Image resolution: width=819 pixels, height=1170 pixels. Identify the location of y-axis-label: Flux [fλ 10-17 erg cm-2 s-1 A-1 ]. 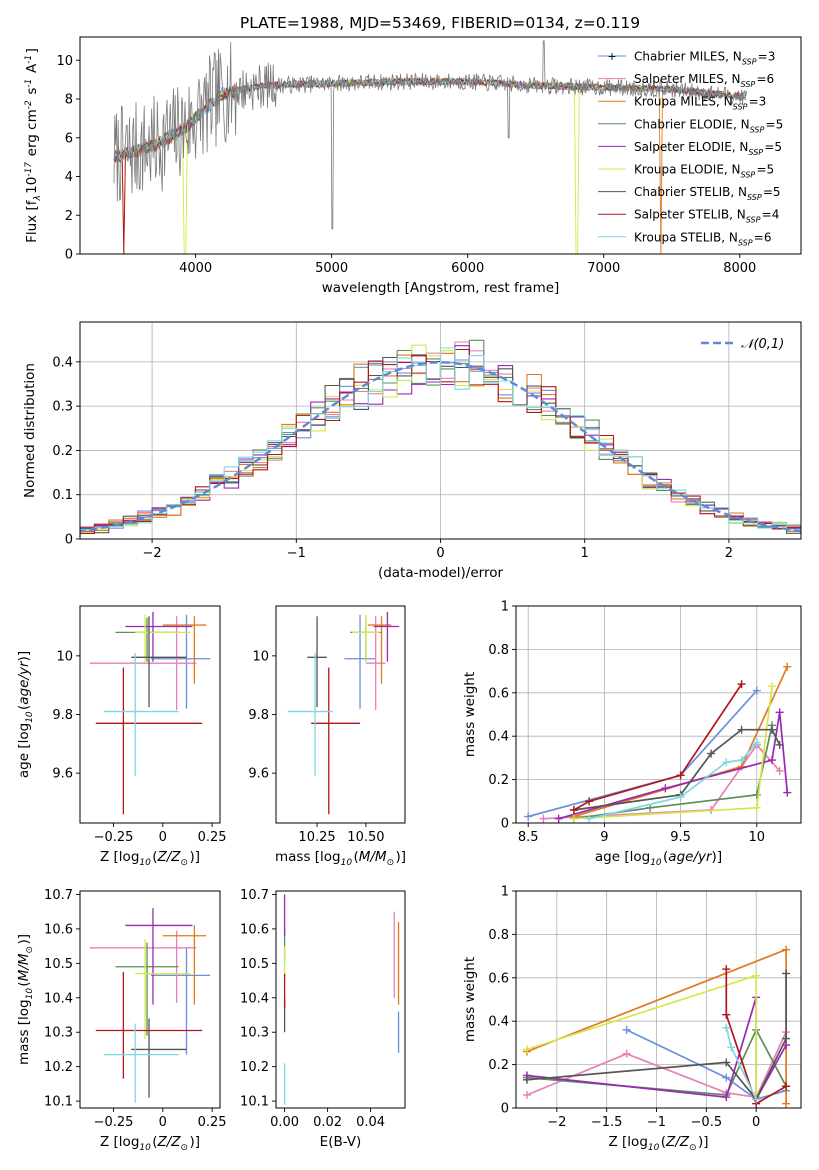
(33, 145).